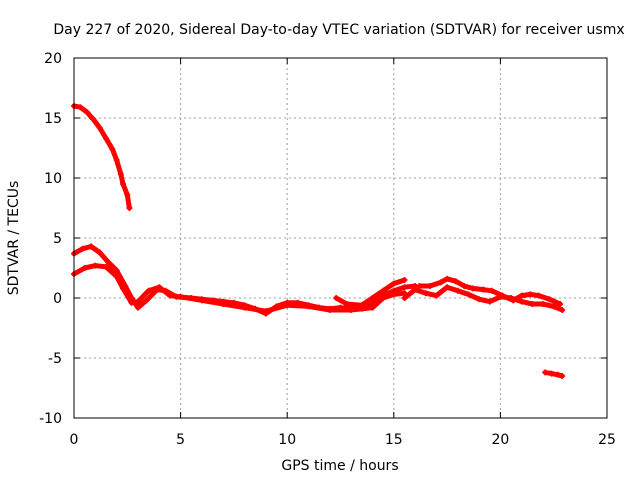 The height and width of the screenshot is (480, 640). I want to click on y-tick-label: -10, so click(50, 419).